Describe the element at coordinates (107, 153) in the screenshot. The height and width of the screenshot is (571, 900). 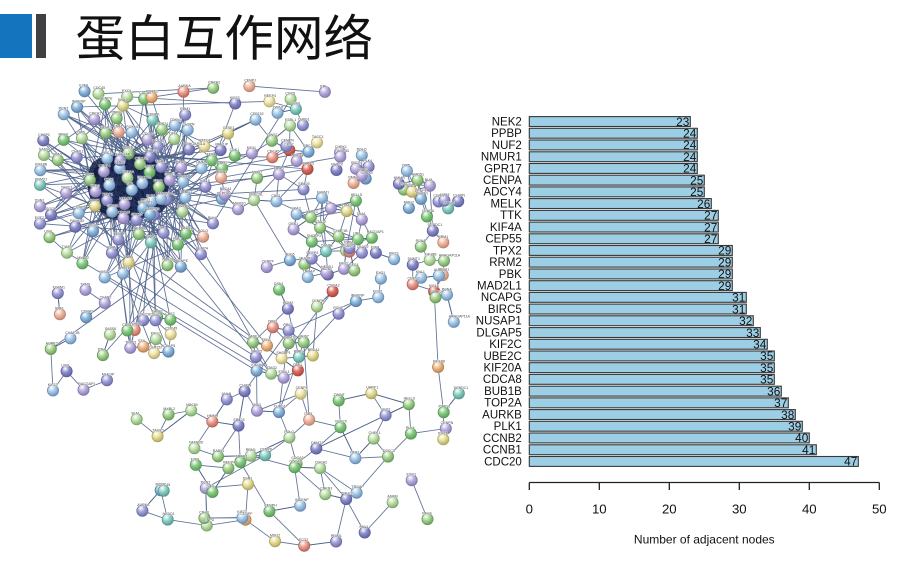
I see `svg-text: PRC1` at that location.